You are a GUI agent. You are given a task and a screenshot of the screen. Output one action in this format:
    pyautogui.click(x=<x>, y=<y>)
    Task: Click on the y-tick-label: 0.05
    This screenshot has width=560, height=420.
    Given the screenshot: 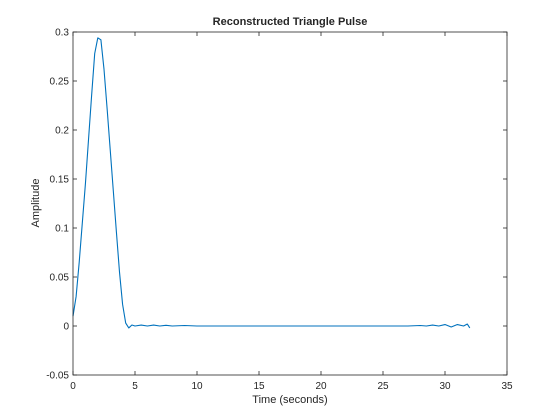 What is the action you would take?
    pyautogui.click(x=60, y=278)
    